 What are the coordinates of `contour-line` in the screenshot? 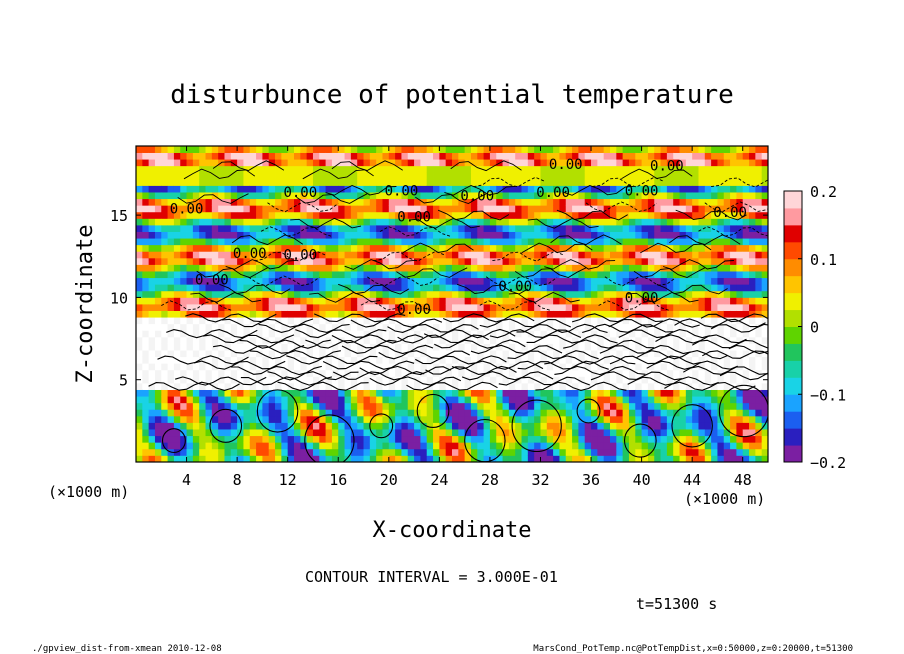 It's located at (654, 323).